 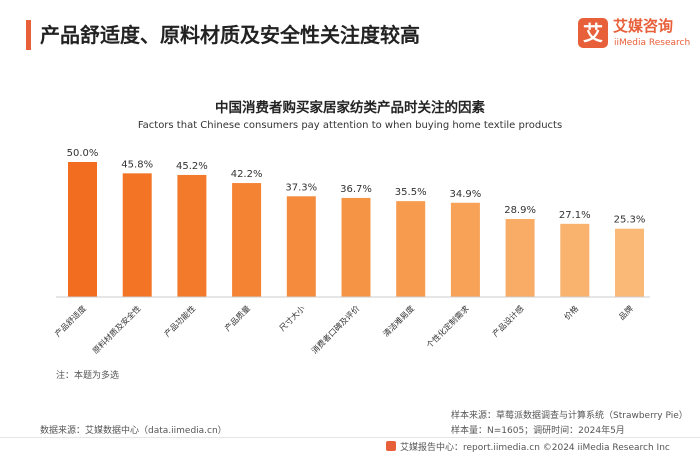 What do you see at coordinates (507, 320) in the screenshot?
I see `category-label-9: 产品设计感` at bounding box center [507, 320].